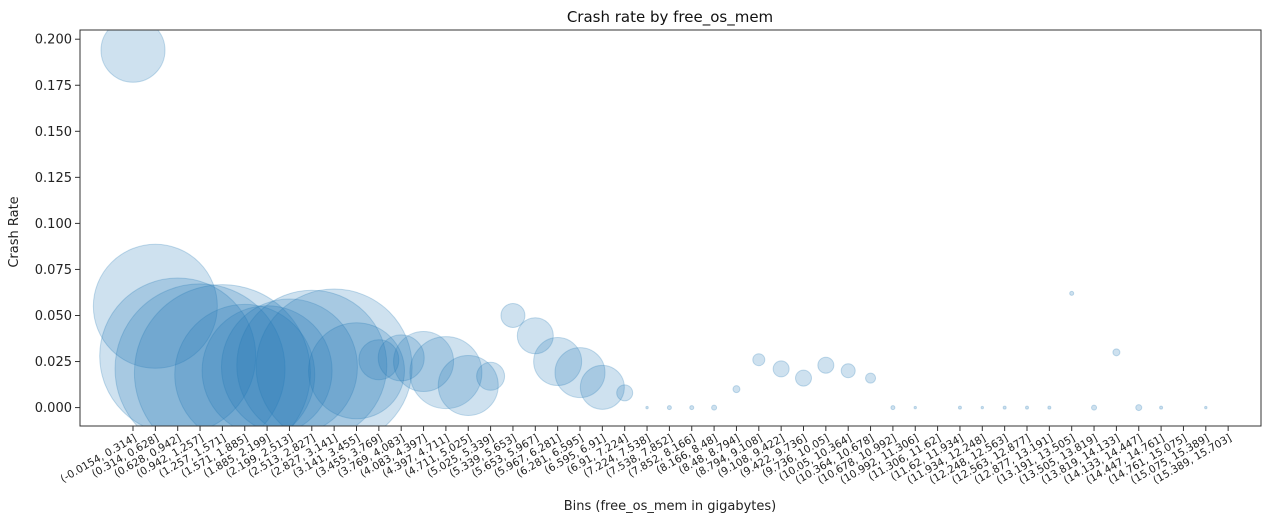  What do you see at coordinates (670, 17) in the screenshot?
I see `chart-title: Crash rate by free_os_mem` at bounding box center [670, 17].